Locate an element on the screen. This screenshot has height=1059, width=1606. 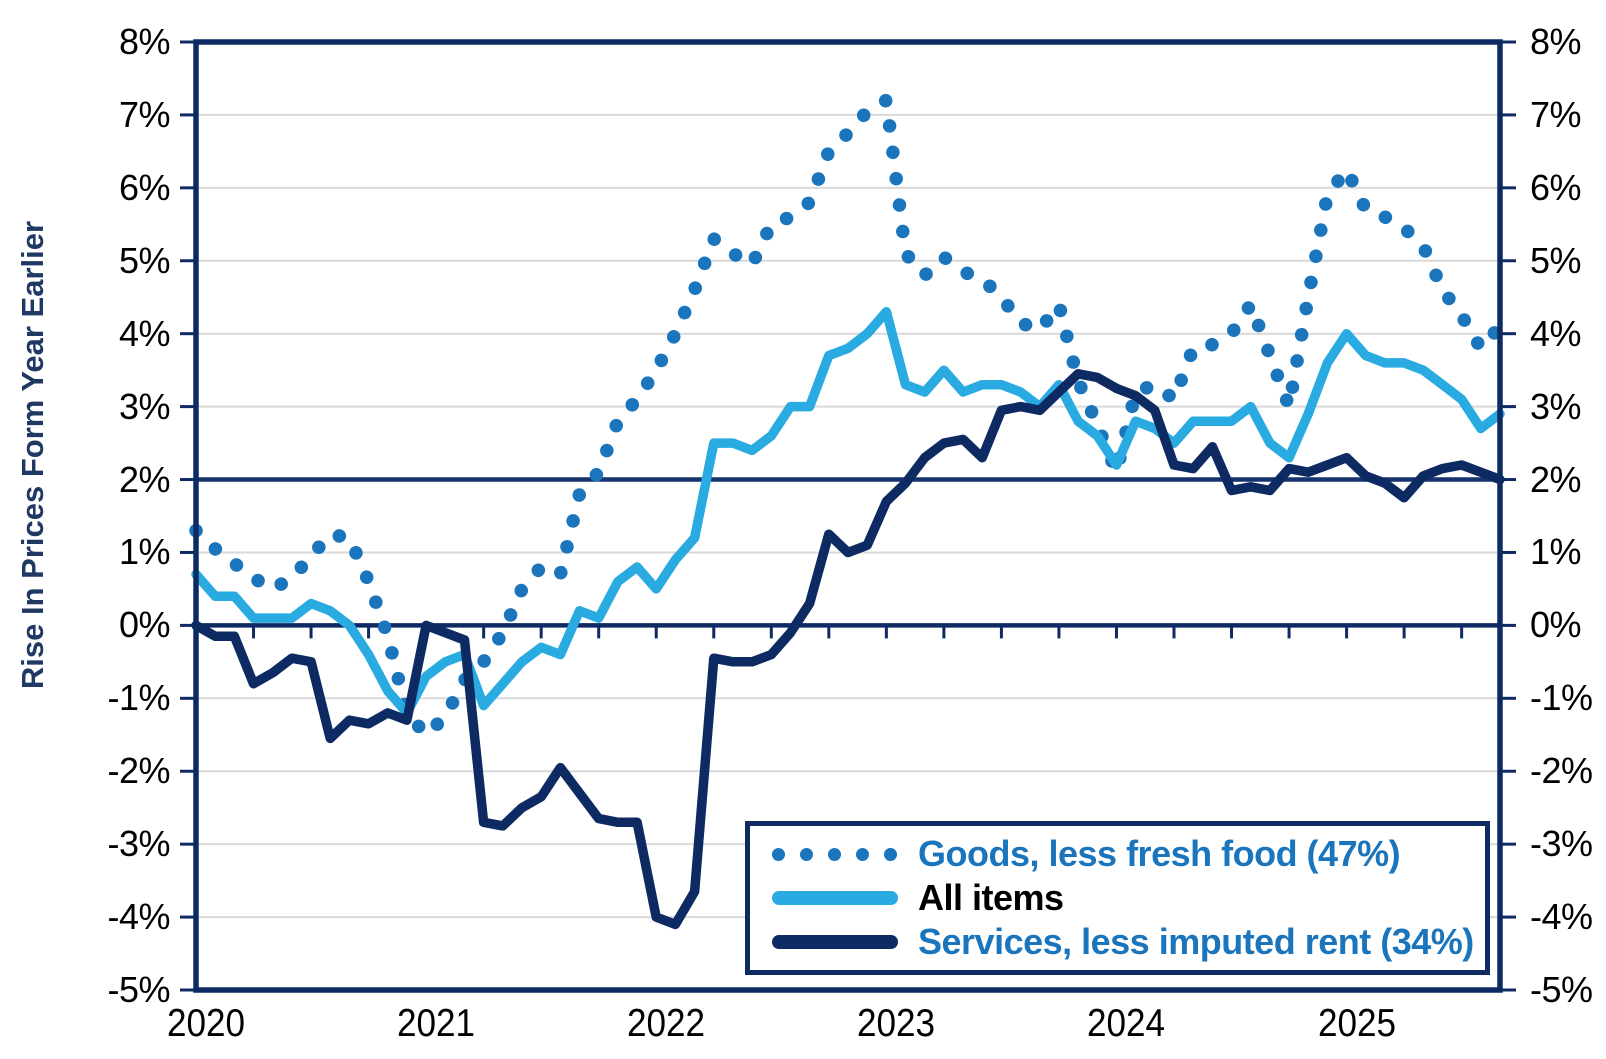
x-tick-label-year: 2025 is located at coordinates (1356, 1023).